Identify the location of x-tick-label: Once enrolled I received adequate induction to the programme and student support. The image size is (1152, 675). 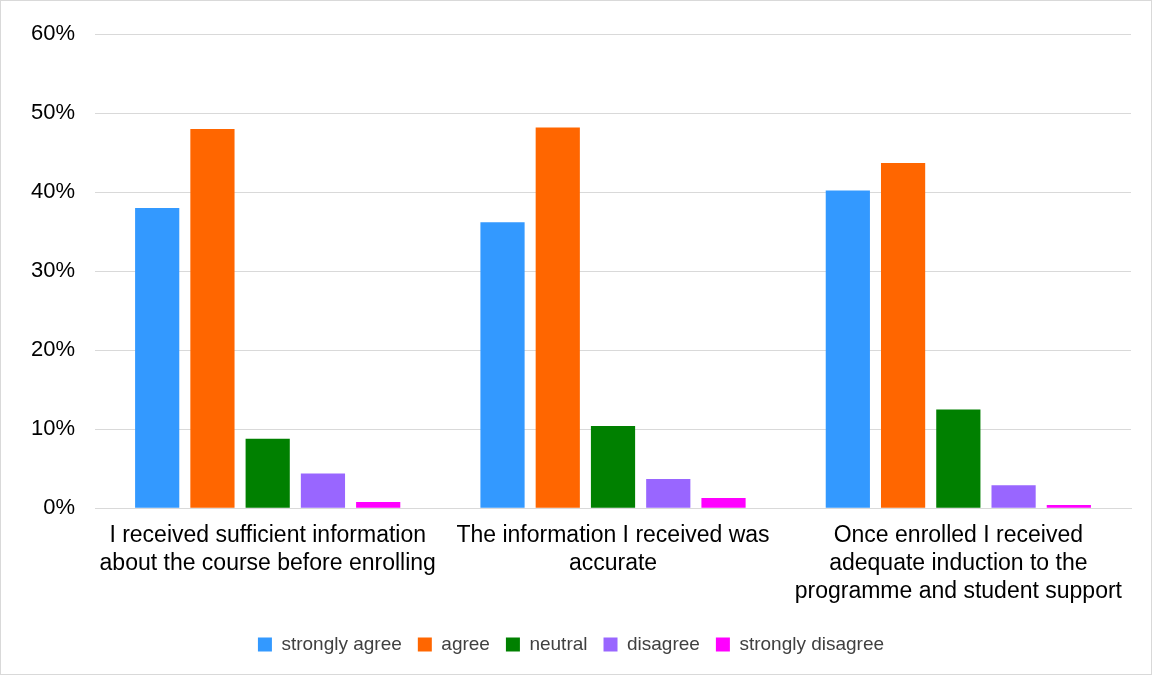
(958, 562).